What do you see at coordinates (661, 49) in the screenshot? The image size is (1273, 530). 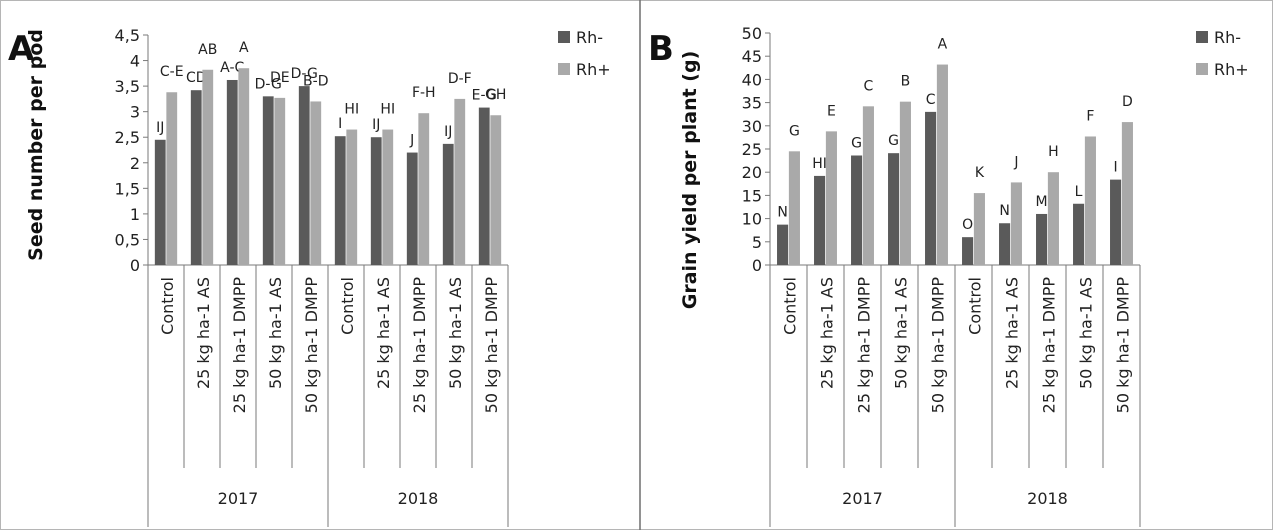 I see `panel-label: B` at bounding box center [661, 49].